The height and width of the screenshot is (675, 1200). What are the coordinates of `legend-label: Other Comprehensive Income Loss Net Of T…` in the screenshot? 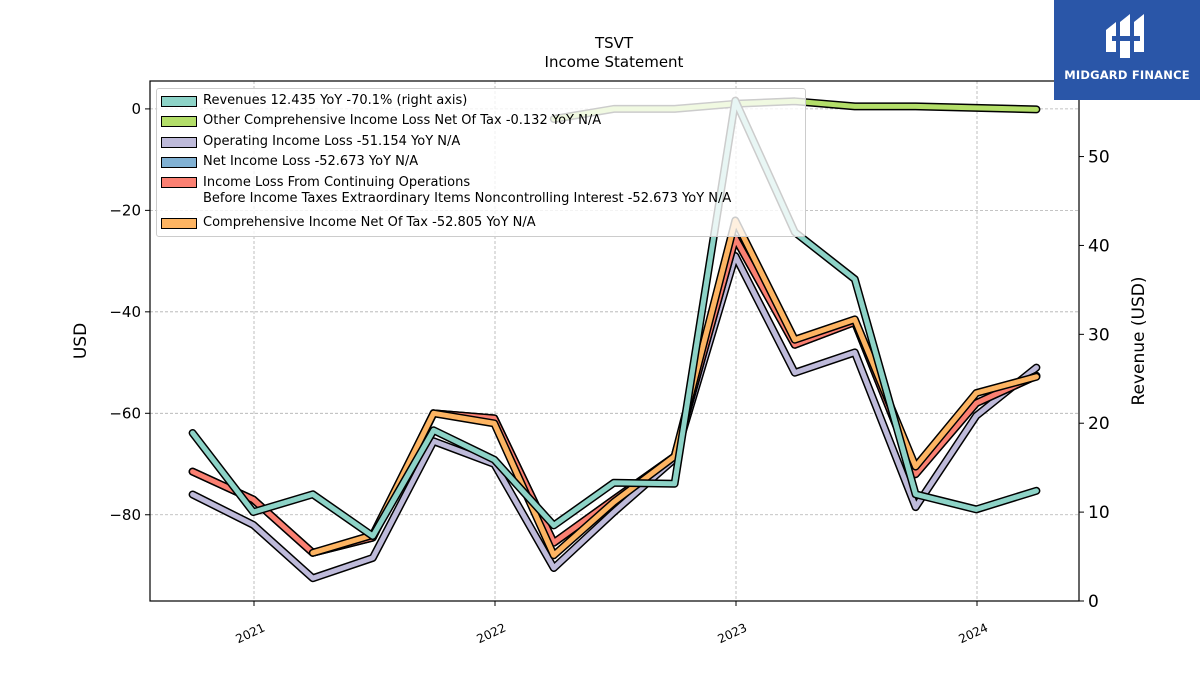 It's located at (402, 120).